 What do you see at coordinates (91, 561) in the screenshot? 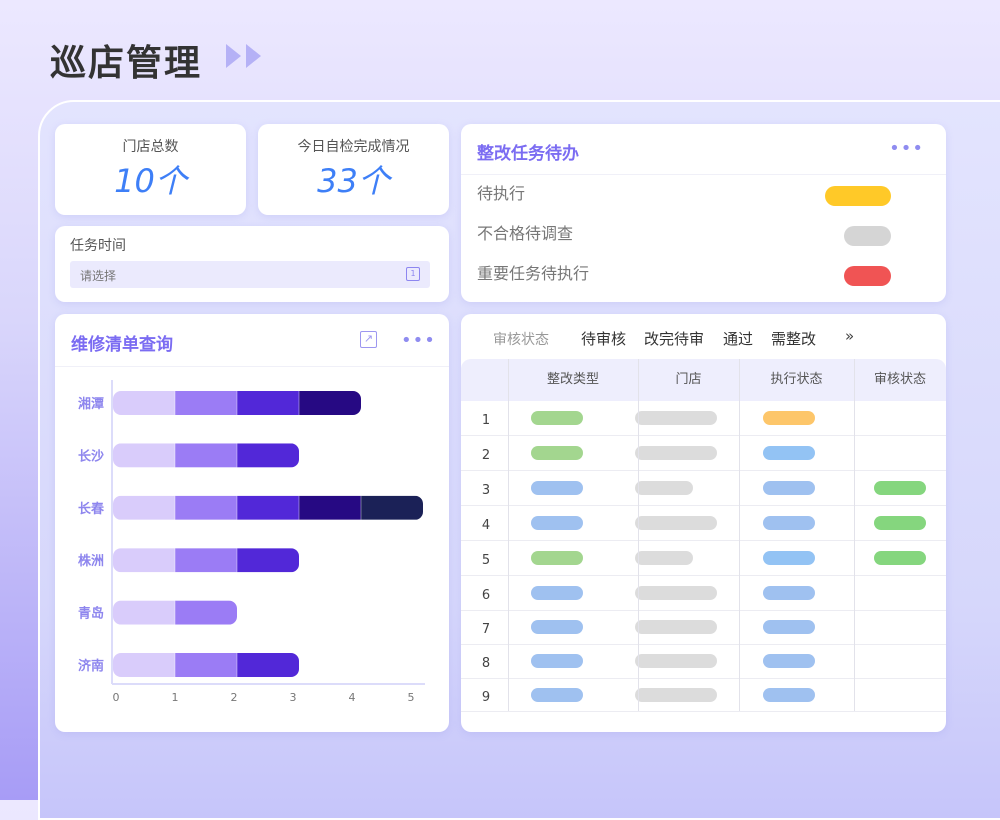
I see `y-tick-label: 株洲` at bounding box center [91, 561].